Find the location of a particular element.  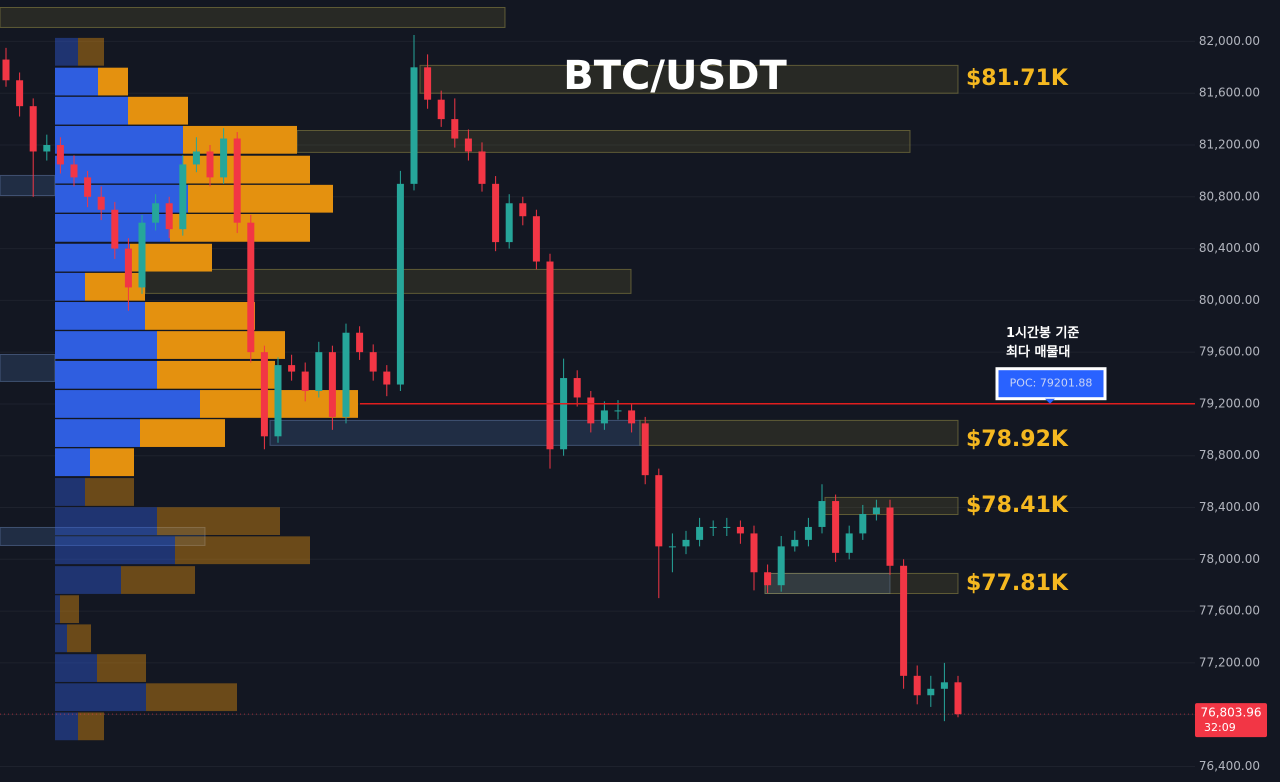

level-label: $78.41K is located at coordinates (1017, 505).